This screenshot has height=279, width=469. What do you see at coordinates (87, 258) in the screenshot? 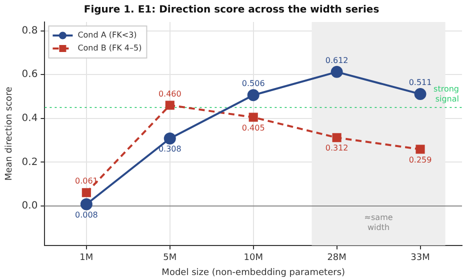
I see `x-tick-label: 1M` at bounding box center [87, 258].